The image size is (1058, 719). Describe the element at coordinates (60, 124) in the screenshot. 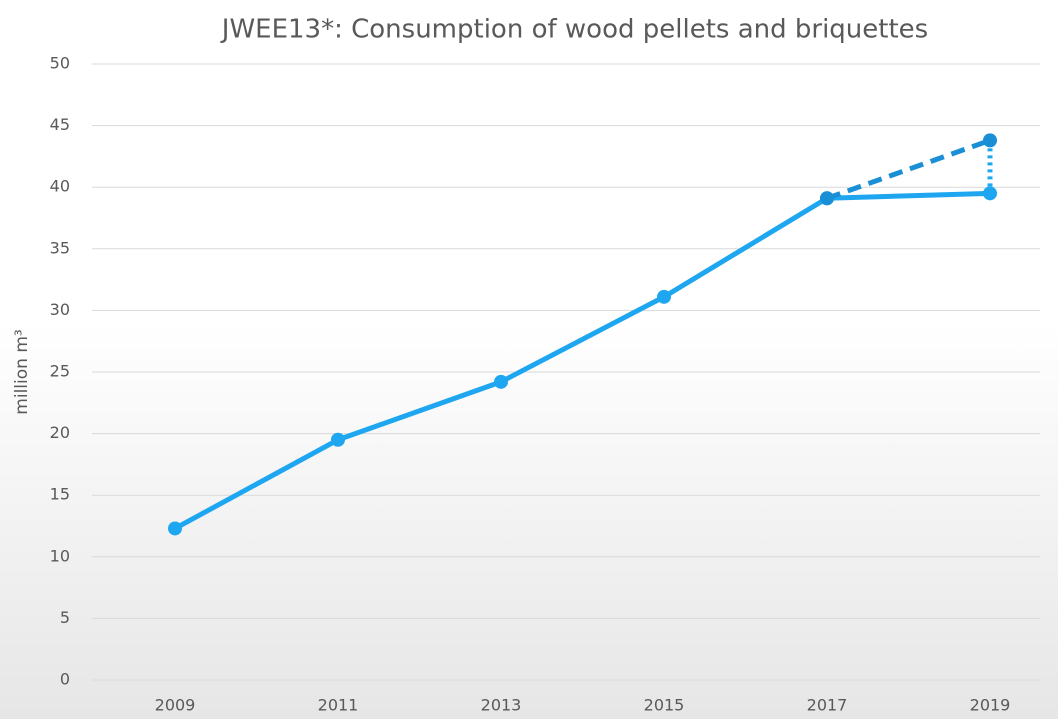

I see `y-tick-label: 45` at that location.